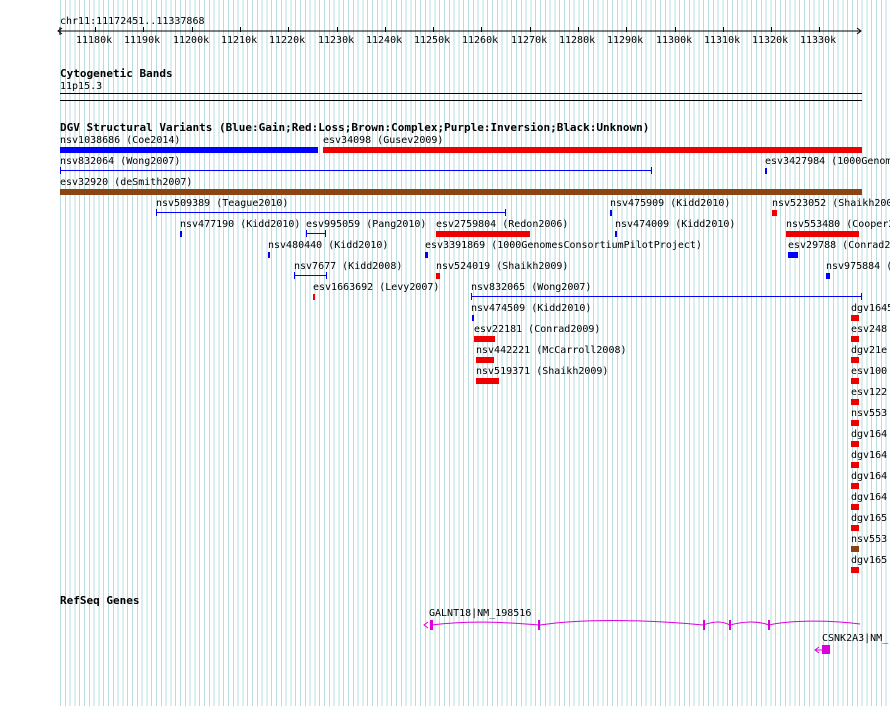 The image size is (890, 706). I want to click on sv-label: nsv480440 (Kidd2010), so click(328, 245).